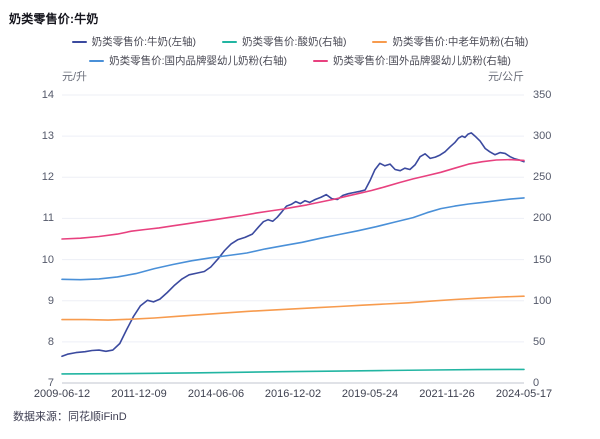 Image resolution: width=600 pixels, height=439 pixels. I want to click on legend-row: 奶类零售价:牛奶(左轴) 奶类零售价:酸奶(右轴) 奶类零售价:中老年奶粉(右轴), so click(299, 41).